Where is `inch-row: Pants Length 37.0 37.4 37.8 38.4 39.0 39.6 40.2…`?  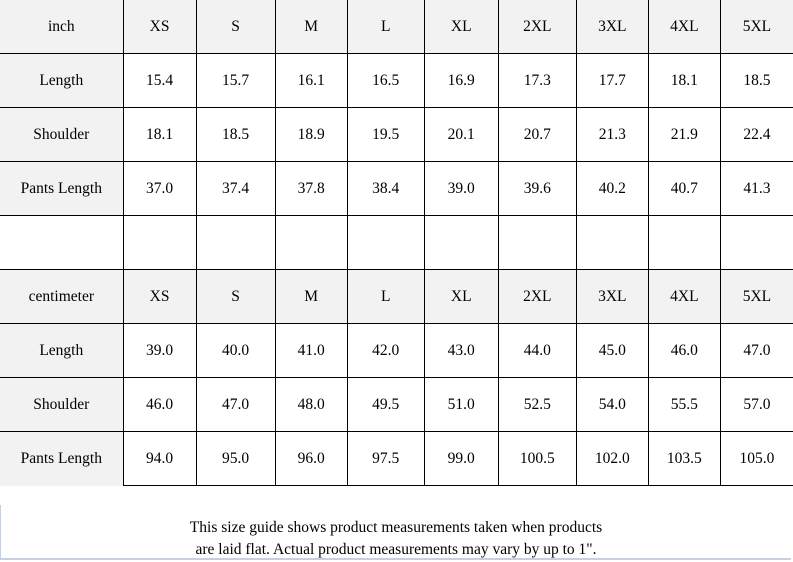
inch-row: Pants Length 37.0 37.4 37.8 38.4 39.0 39.6 40.2… is located at coordinates (396, 188).